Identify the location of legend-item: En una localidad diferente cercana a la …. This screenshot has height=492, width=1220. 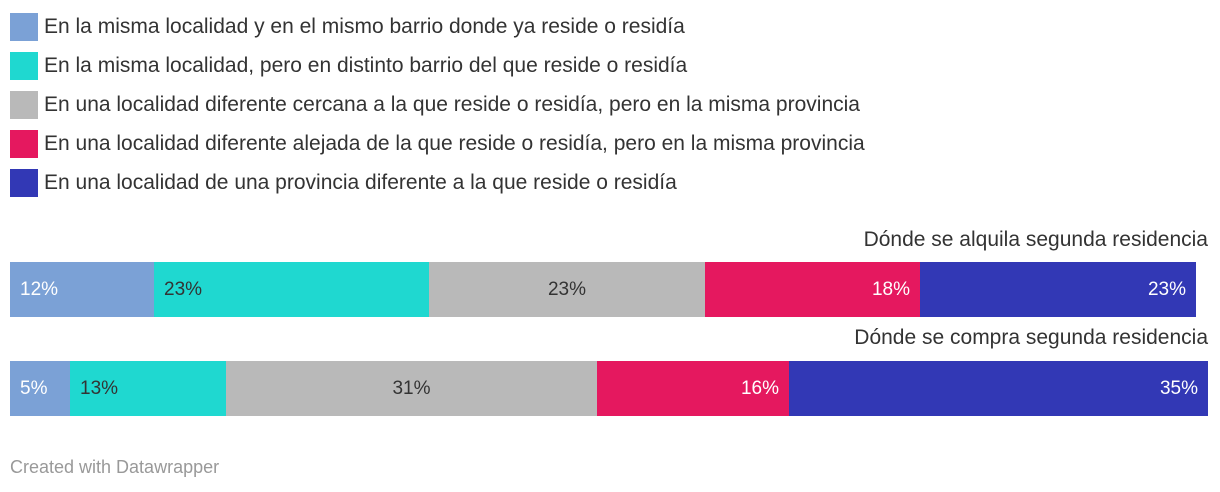
(437, 104).